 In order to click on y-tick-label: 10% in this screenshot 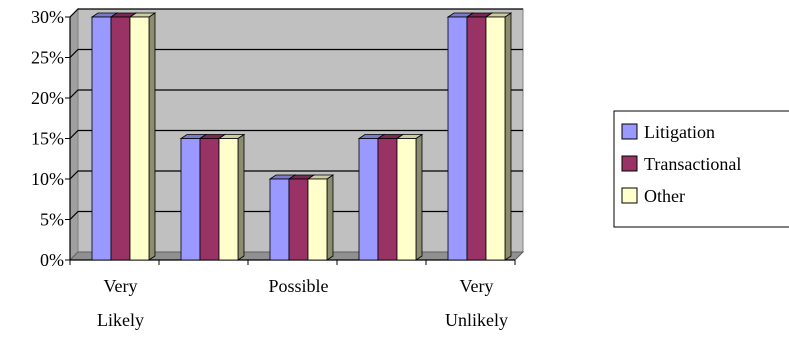, I will do `click(47, 179)`.